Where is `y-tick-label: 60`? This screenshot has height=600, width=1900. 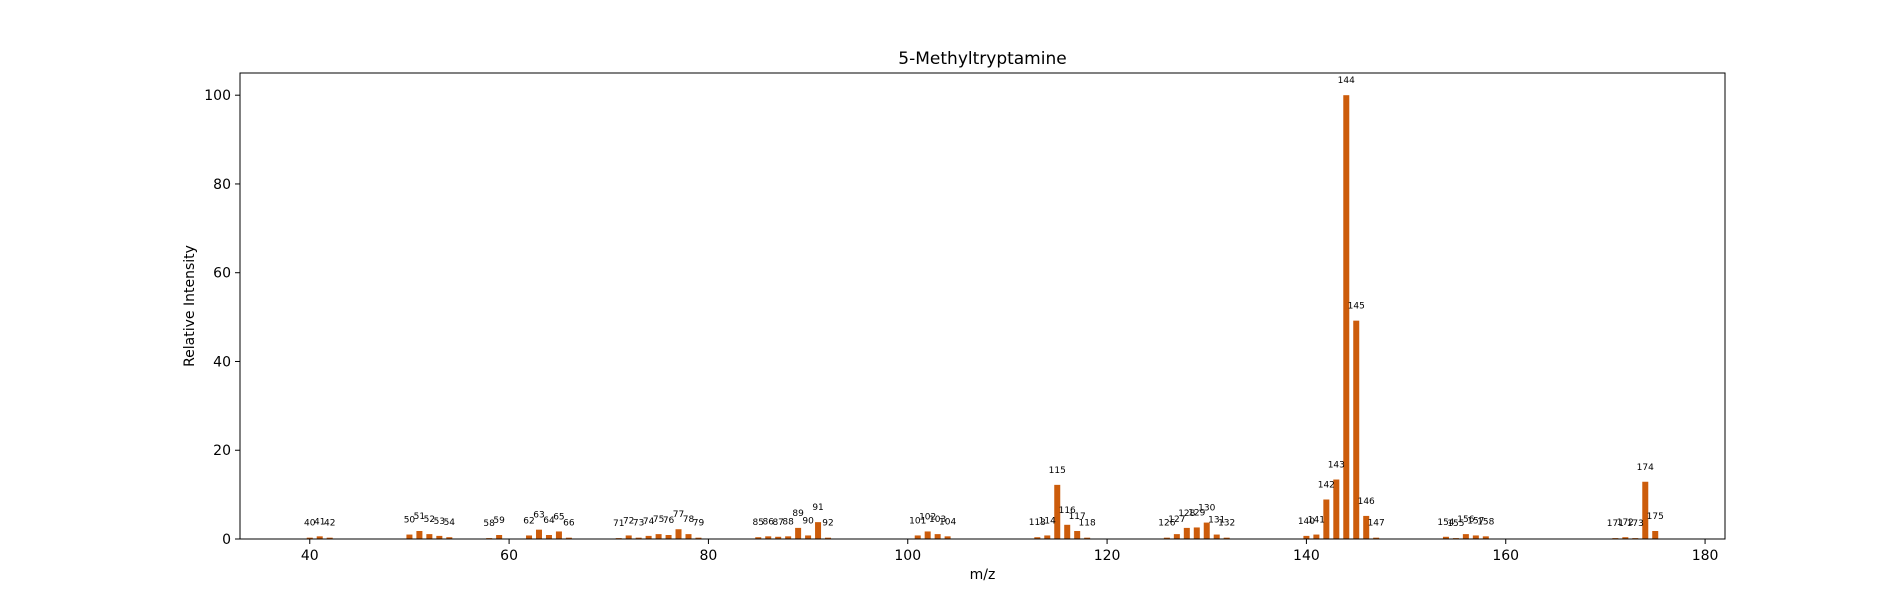
y-tick-label: 60 is located at coordinates (222, 274).